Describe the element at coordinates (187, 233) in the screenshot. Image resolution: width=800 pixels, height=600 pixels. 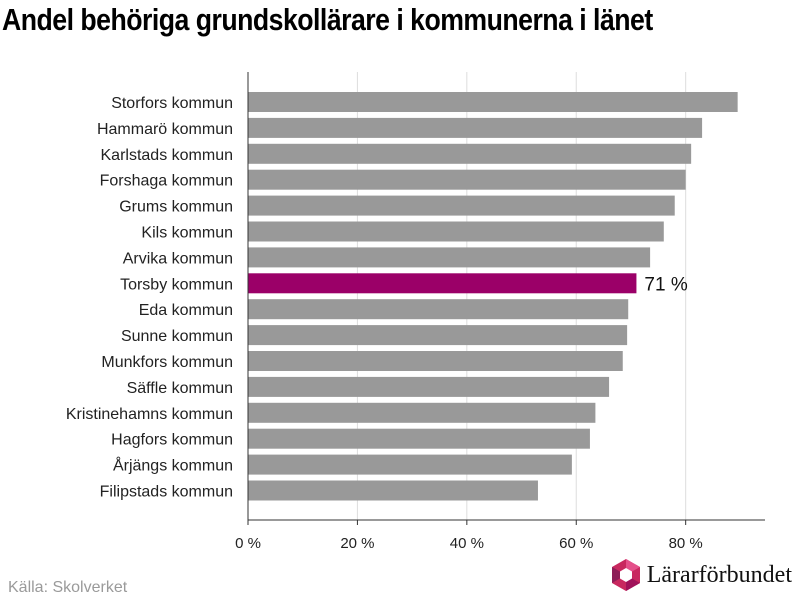
I see `category-label: Kils kommun` at that location.